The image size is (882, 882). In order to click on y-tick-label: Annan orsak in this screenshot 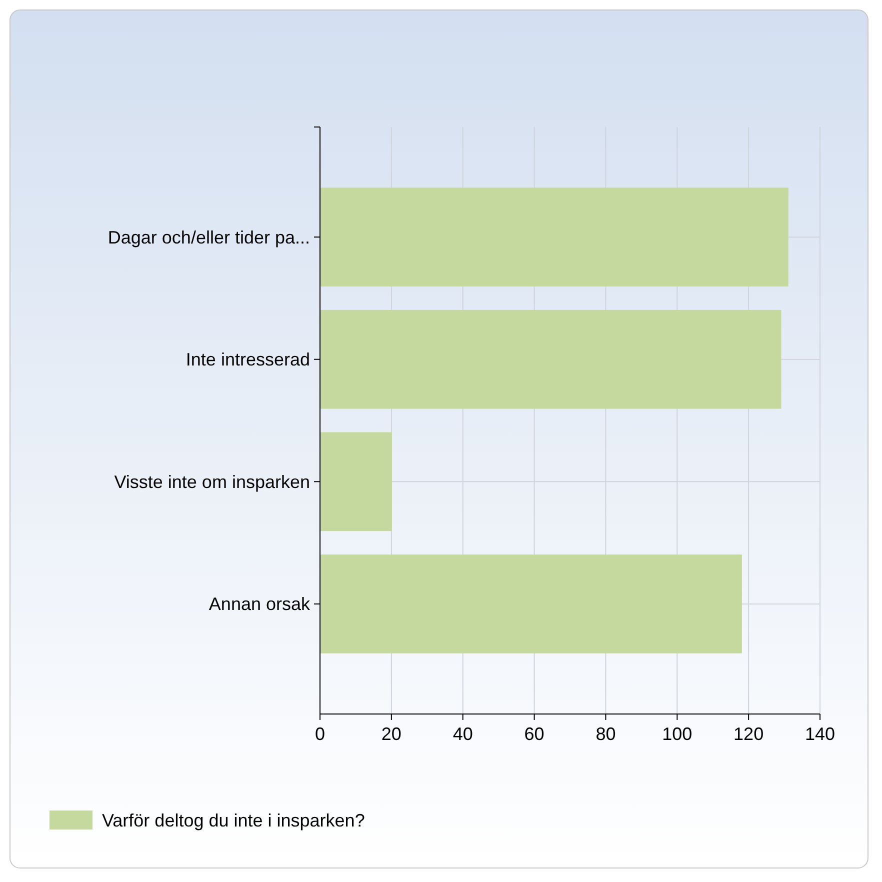, I will do `click(259, 604)`.